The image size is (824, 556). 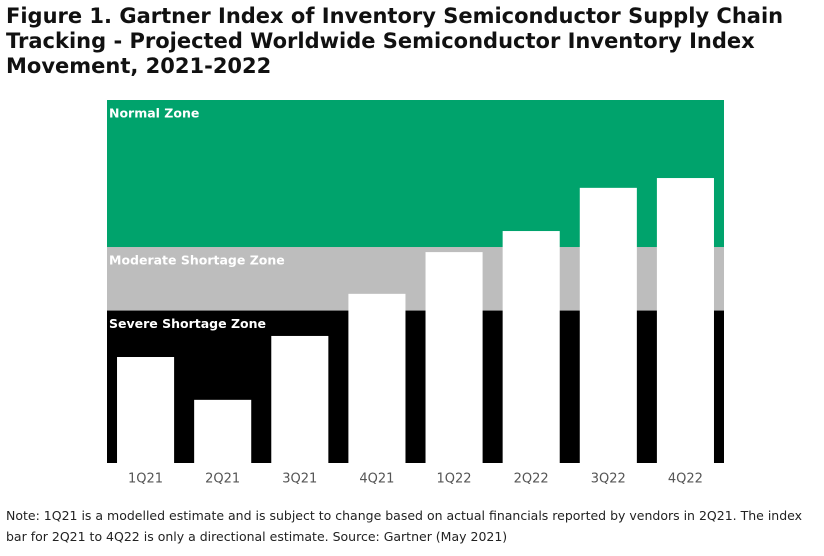 What do you see at coordinates (187, 323) in the screenshot?
I see `zone-label: Severe Shortage Zone` at bounding box center [187, 323].